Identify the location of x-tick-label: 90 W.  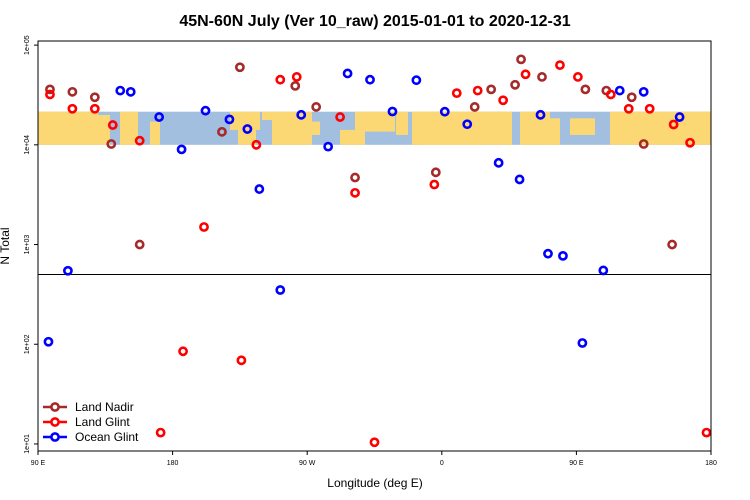
(307, 463).